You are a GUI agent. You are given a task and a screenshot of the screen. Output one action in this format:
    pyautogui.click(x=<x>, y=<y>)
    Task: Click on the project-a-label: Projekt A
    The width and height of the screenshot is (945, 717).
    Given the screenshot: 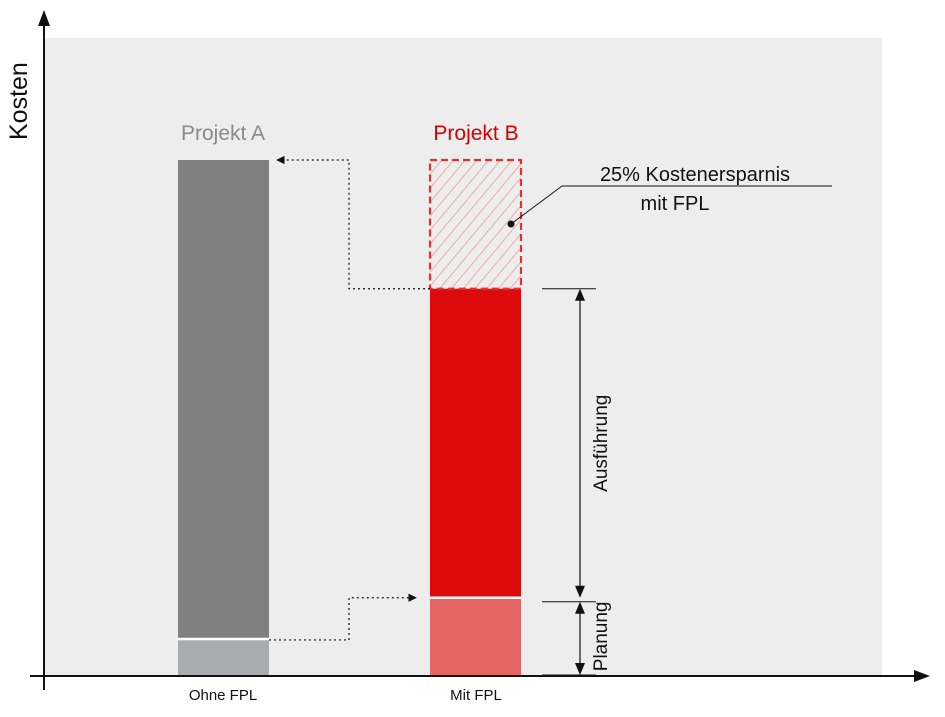 What is the action you would take?
    pyautogui.click(x=223, y=133)
    